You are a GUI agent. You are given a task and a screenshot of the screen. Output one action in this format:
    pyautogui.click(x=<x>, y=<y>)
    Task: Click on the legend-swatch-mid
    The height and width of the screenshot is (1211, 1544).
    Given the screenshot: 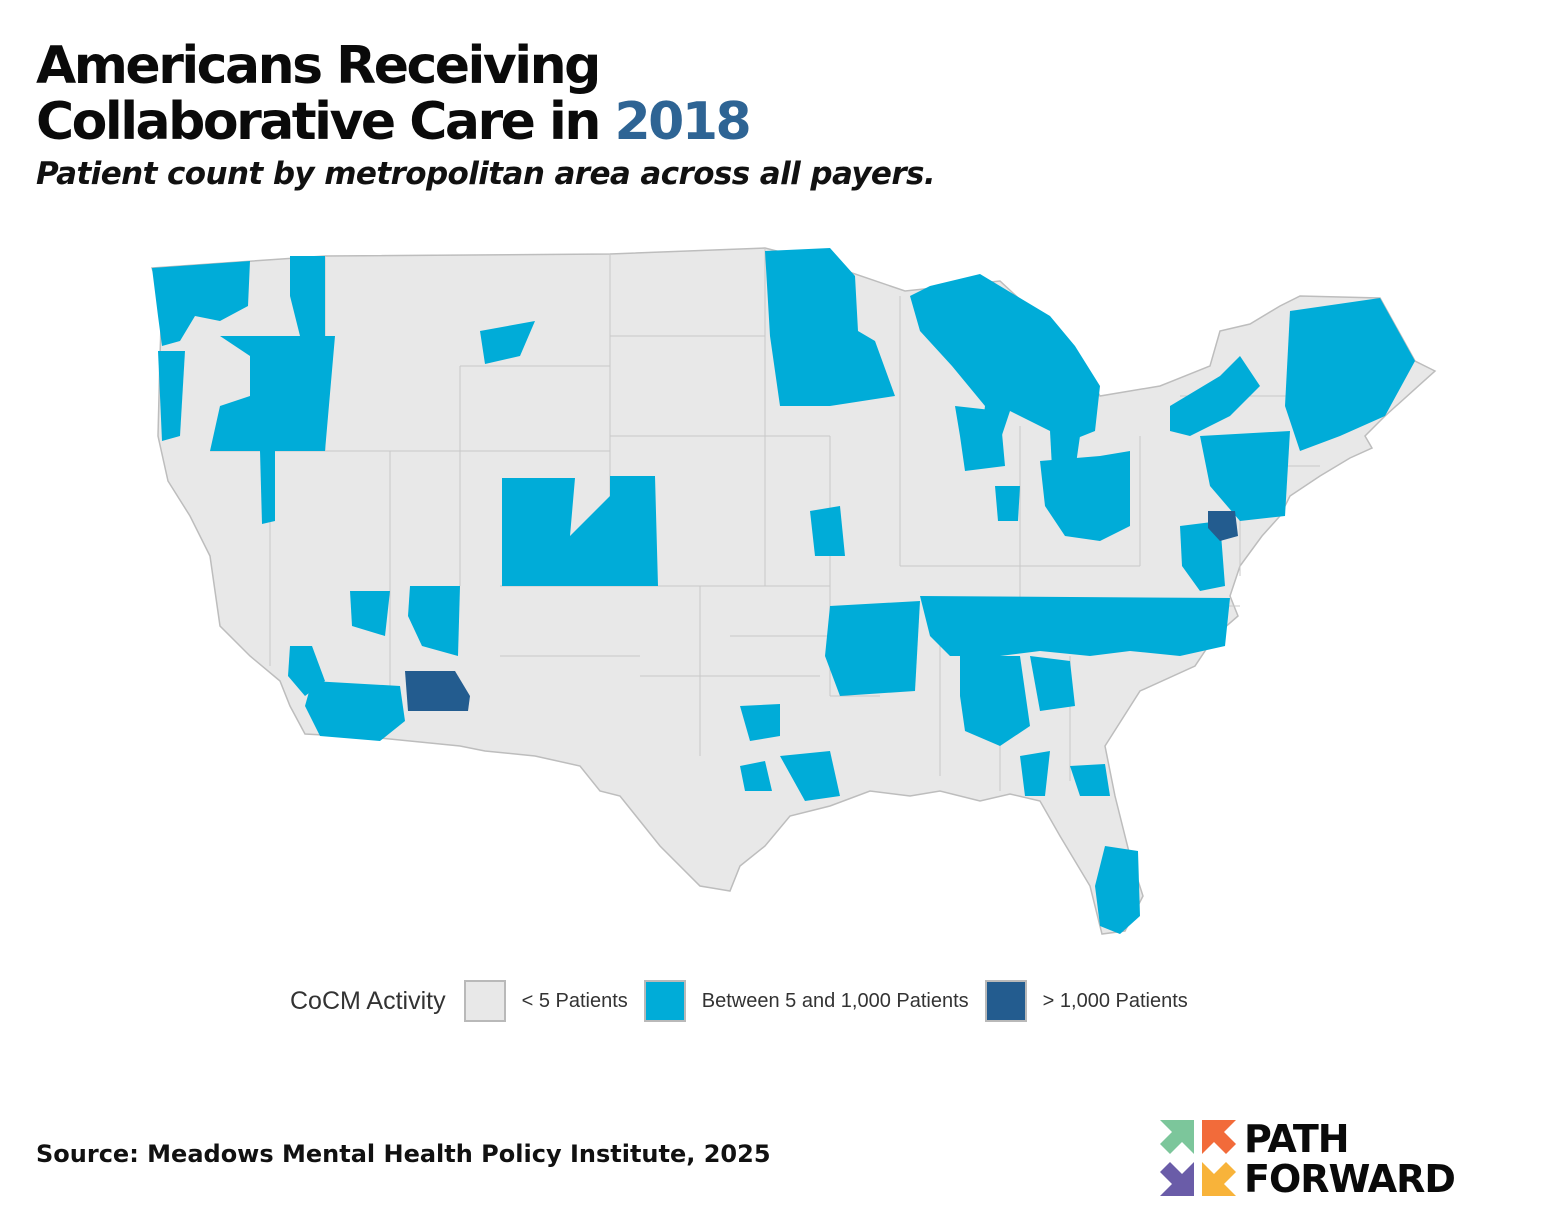 What is the action you would take?
    pyautogui.click(x=664, y=1001)
    